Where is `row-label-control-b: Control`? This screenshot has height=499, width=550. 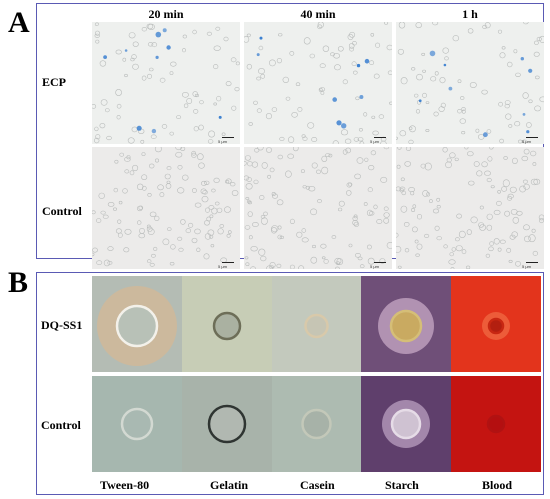
row-label-control-b: Control is located at coordinates (61, 425).